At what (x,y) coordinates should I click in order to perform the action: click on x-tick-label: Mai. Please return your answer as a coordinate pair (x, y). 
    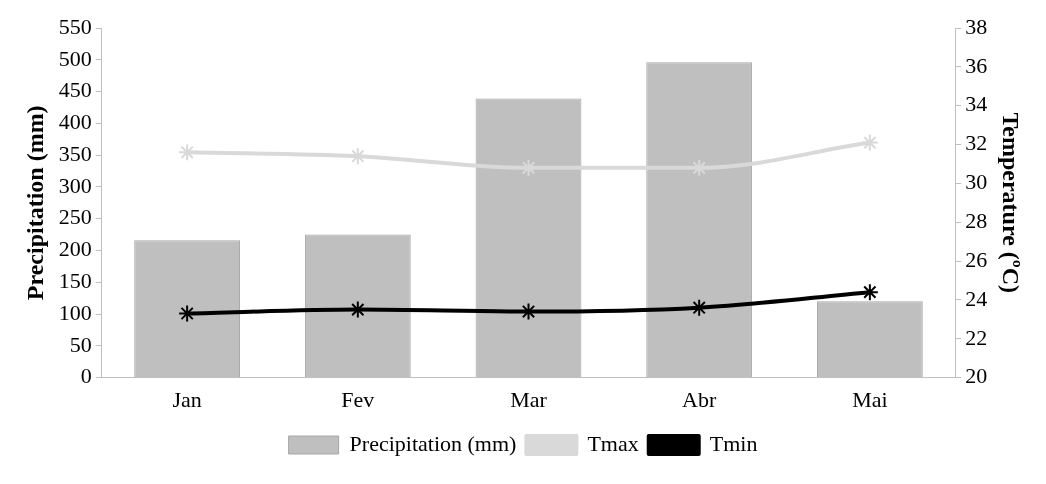
    Looking at the image, I should click on (870, 399).